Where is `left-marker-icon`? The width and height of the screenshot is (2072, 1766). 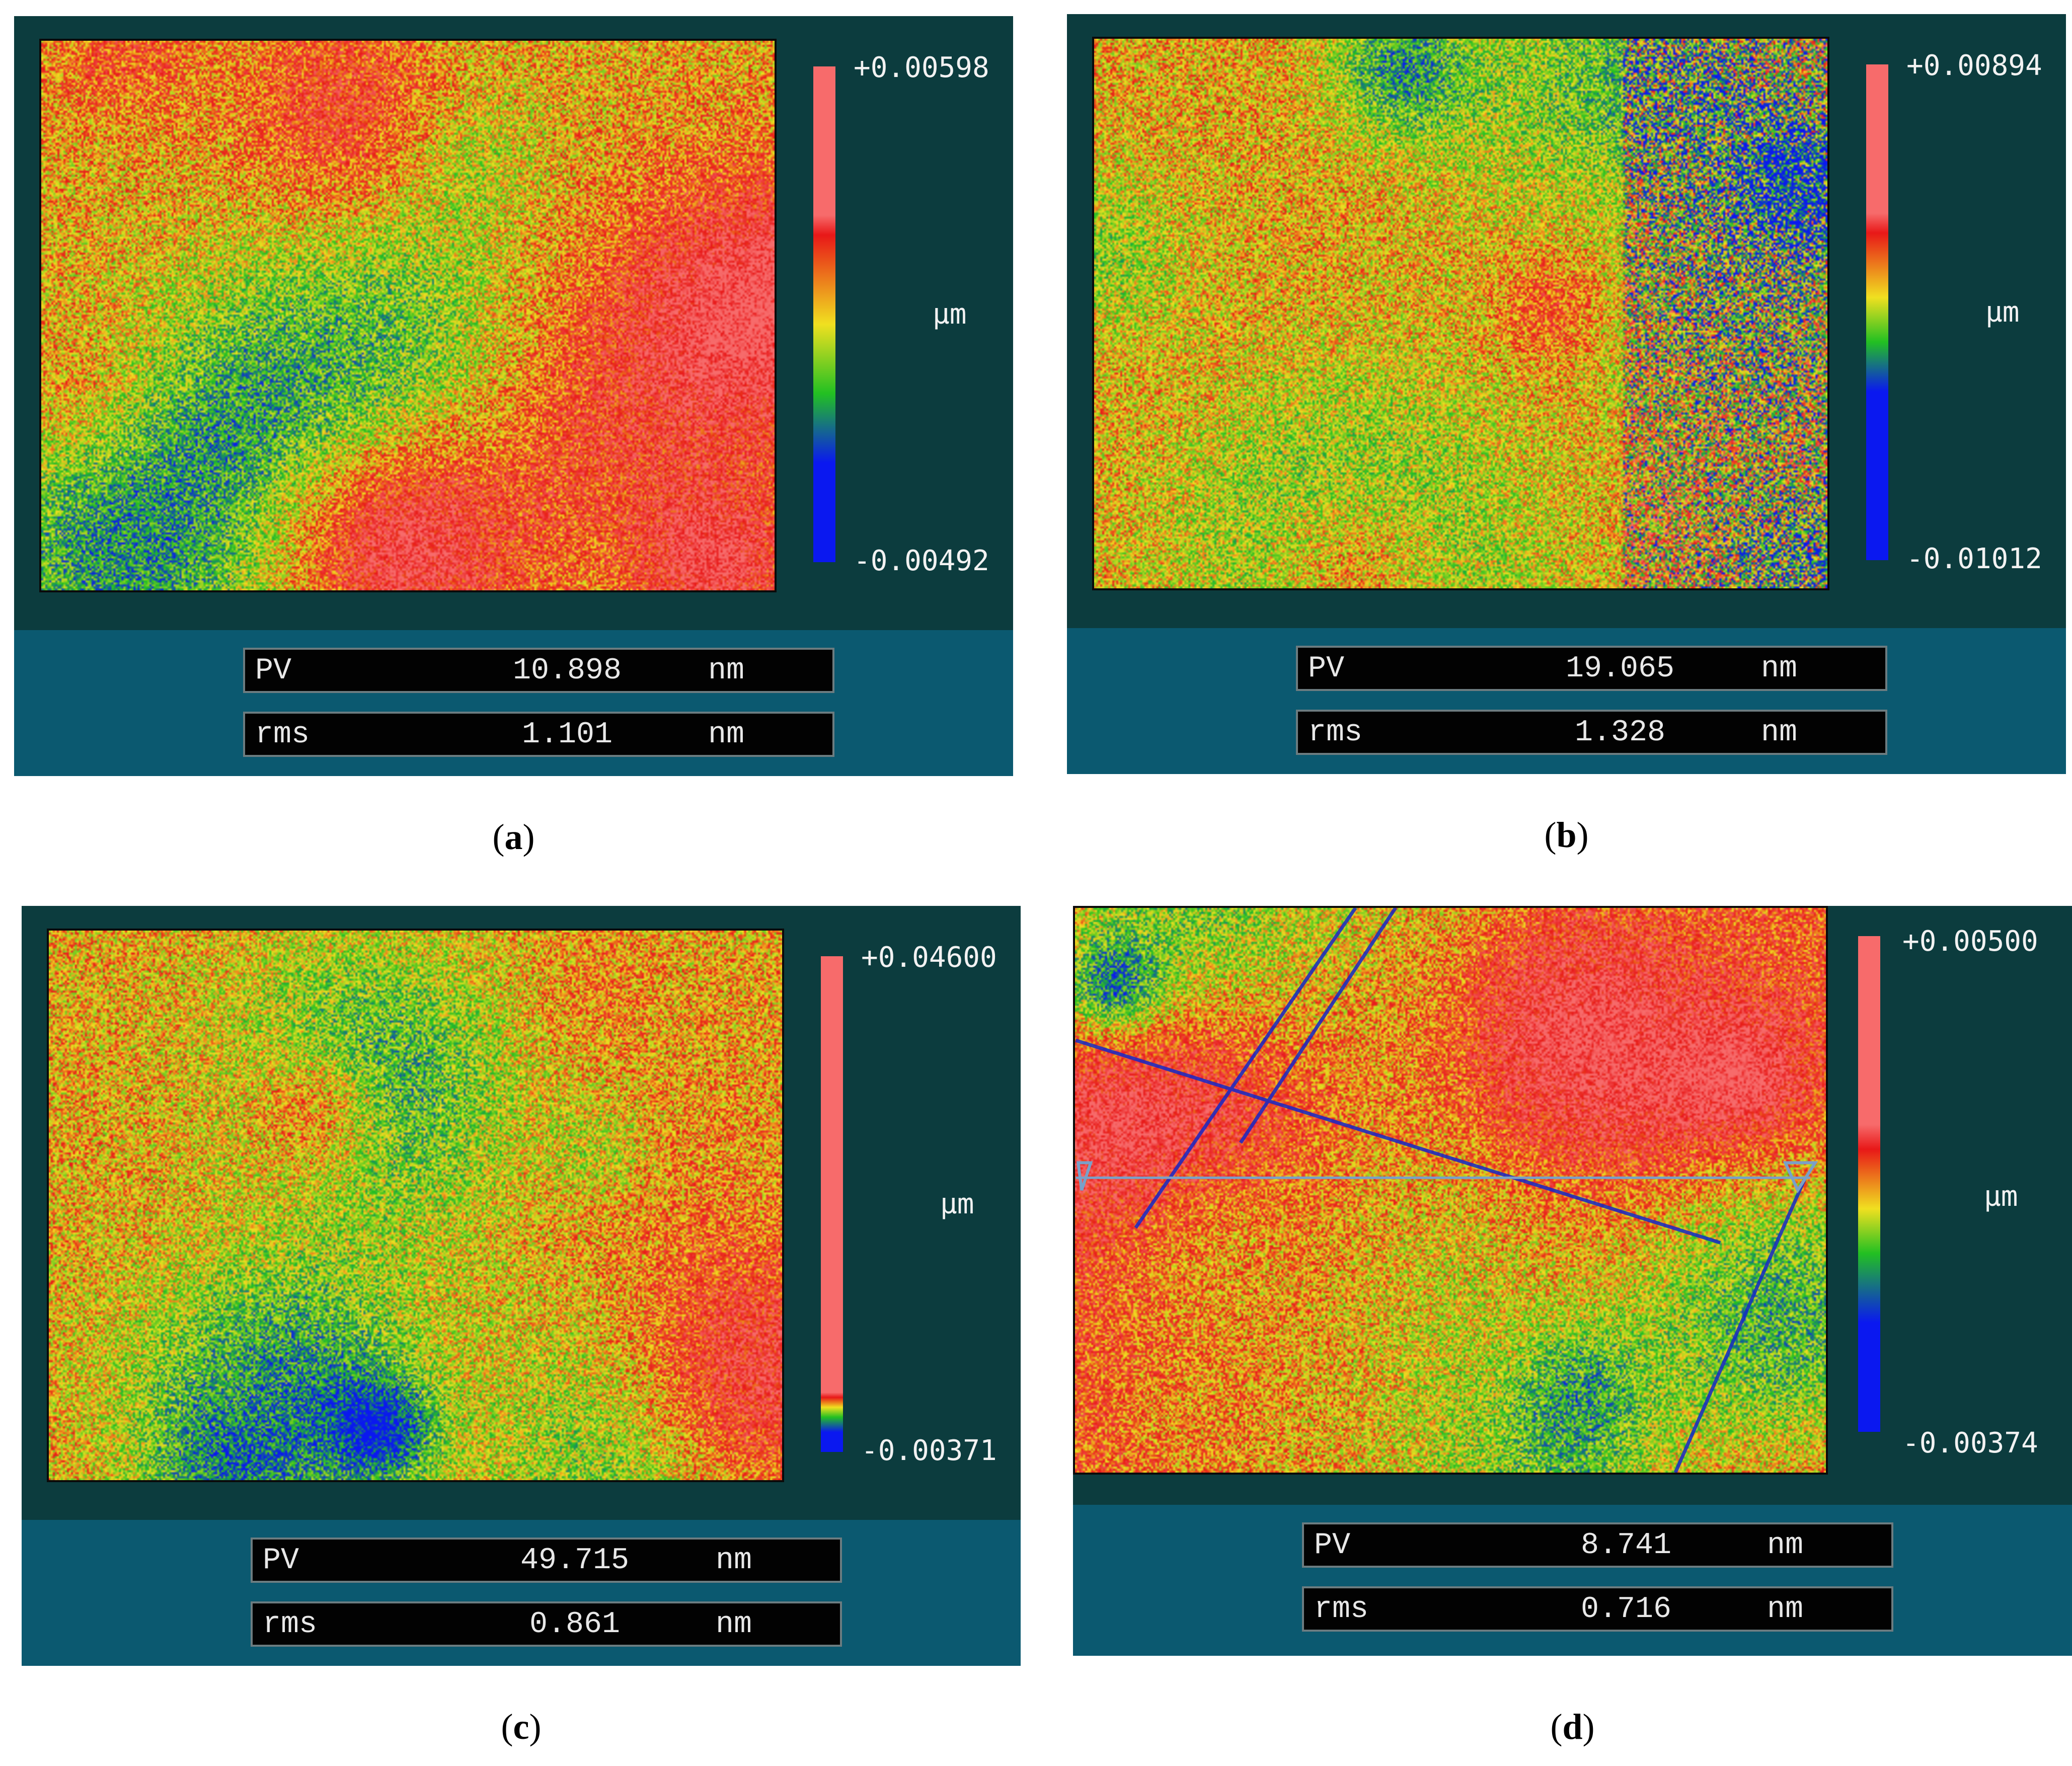
left-marker-icon is located at coordinates (1084, 1176).